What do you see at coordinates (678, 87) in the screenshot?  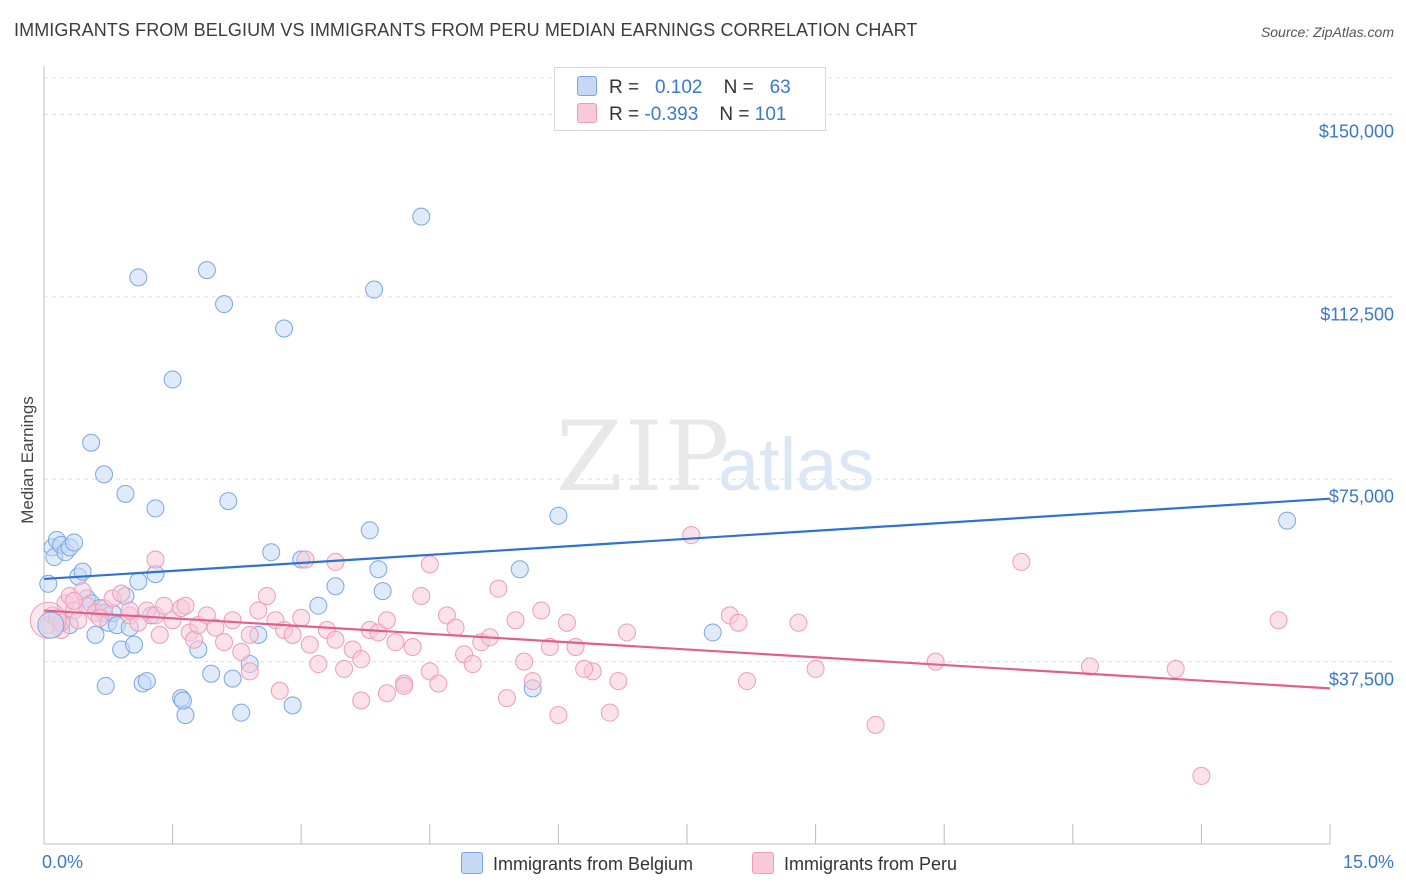 I see `belgium-r-value: 0.102` at bounding box center [678, 87].